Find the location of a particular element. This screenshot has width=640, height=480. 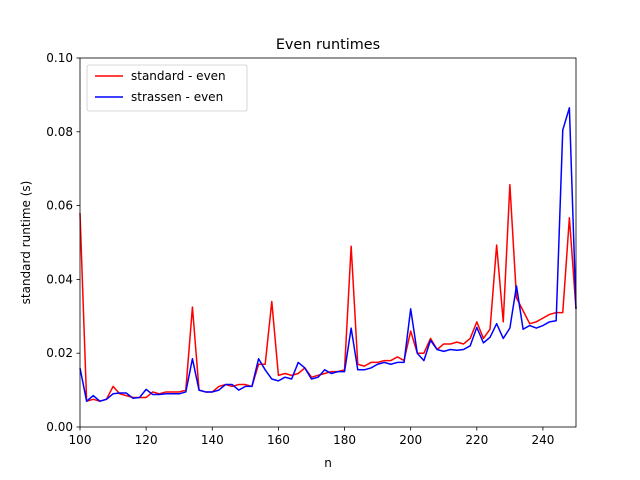

x-tick-label: 100 is located at coordinates (80, 440).